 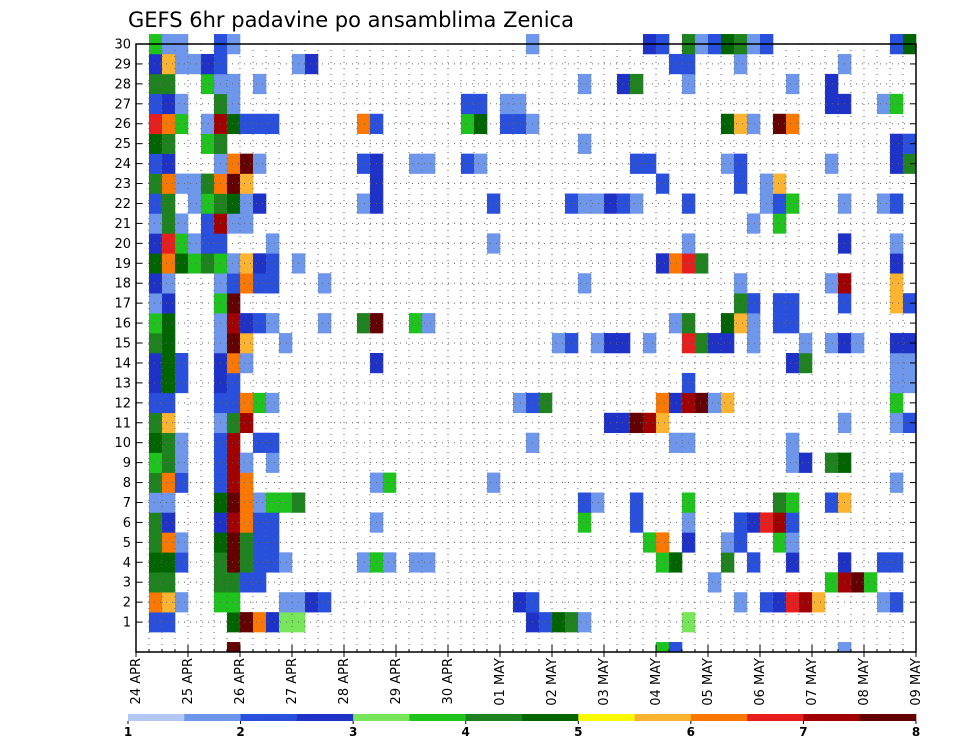 What do you see at coordinates (122, 344) in the screenshot?
I see `y-tick-label: 15` at bounding box center [122, 344].